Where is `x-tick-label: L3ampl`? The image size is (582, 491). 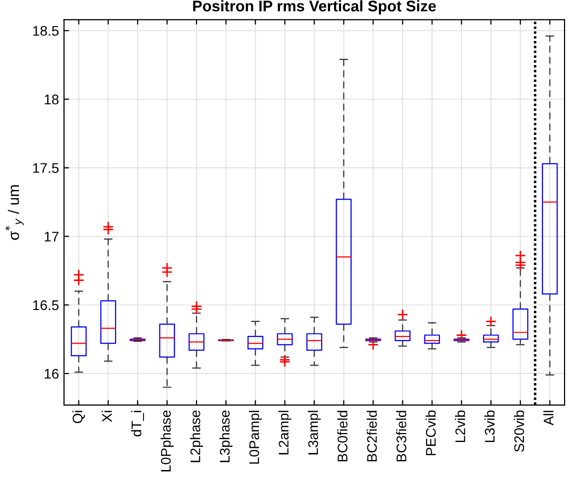 x-tick-label: L3ampl is located at coordinates (314, 432).